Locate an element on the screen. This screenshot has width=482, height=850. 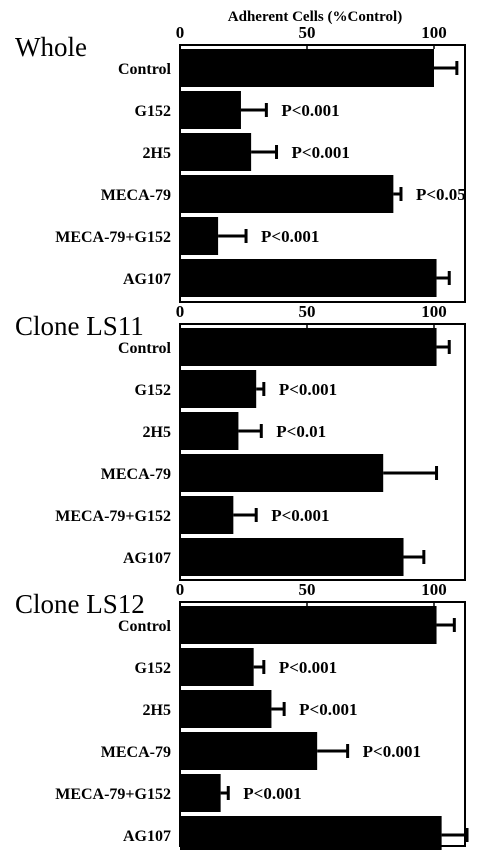
p-value-label: P<0.05 is located at coordinates (441, 194).